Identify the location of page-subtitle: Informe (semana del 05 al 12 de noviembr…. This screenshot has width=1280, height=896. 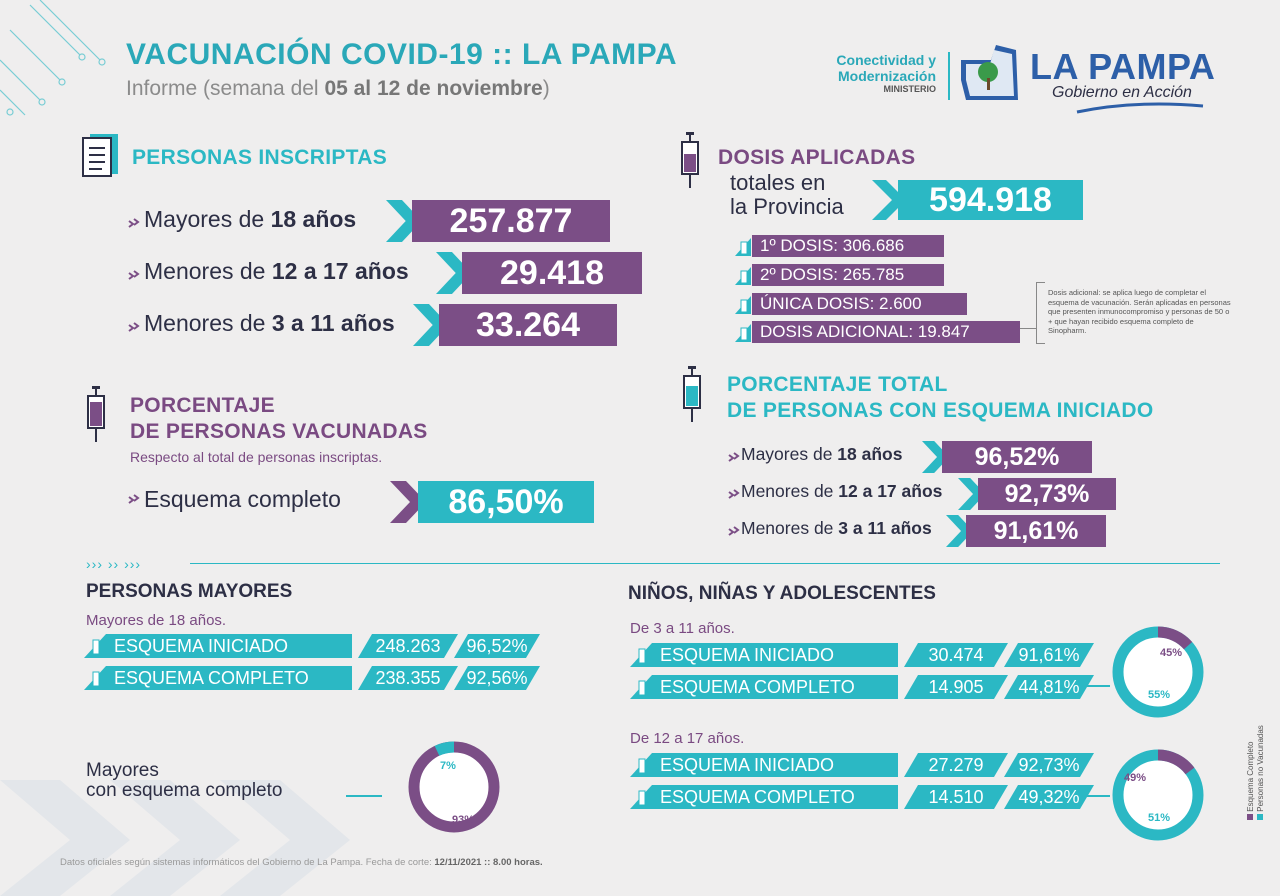
(338, 89).